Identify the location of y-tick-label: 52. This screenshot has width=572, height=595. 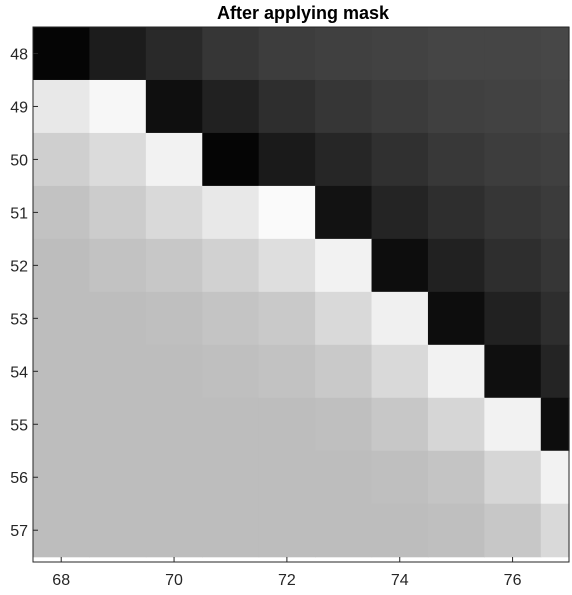
(19, 266).